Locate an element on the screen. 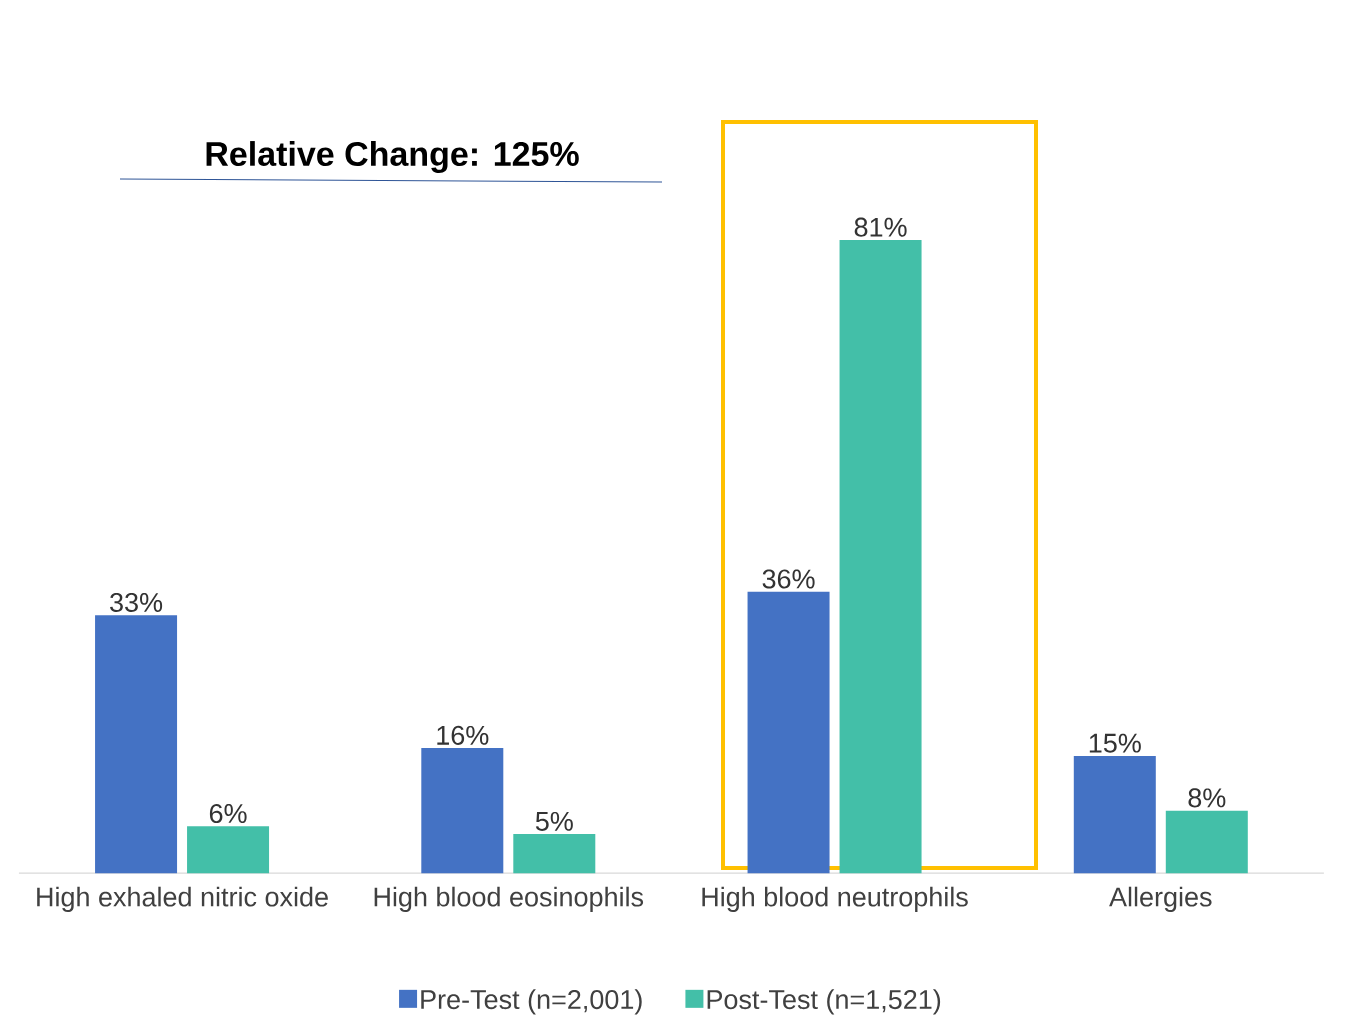 The height and width of the screenshot is (1028, 1360). text: Relative Change: 125% is located at coordinates (392, 157).